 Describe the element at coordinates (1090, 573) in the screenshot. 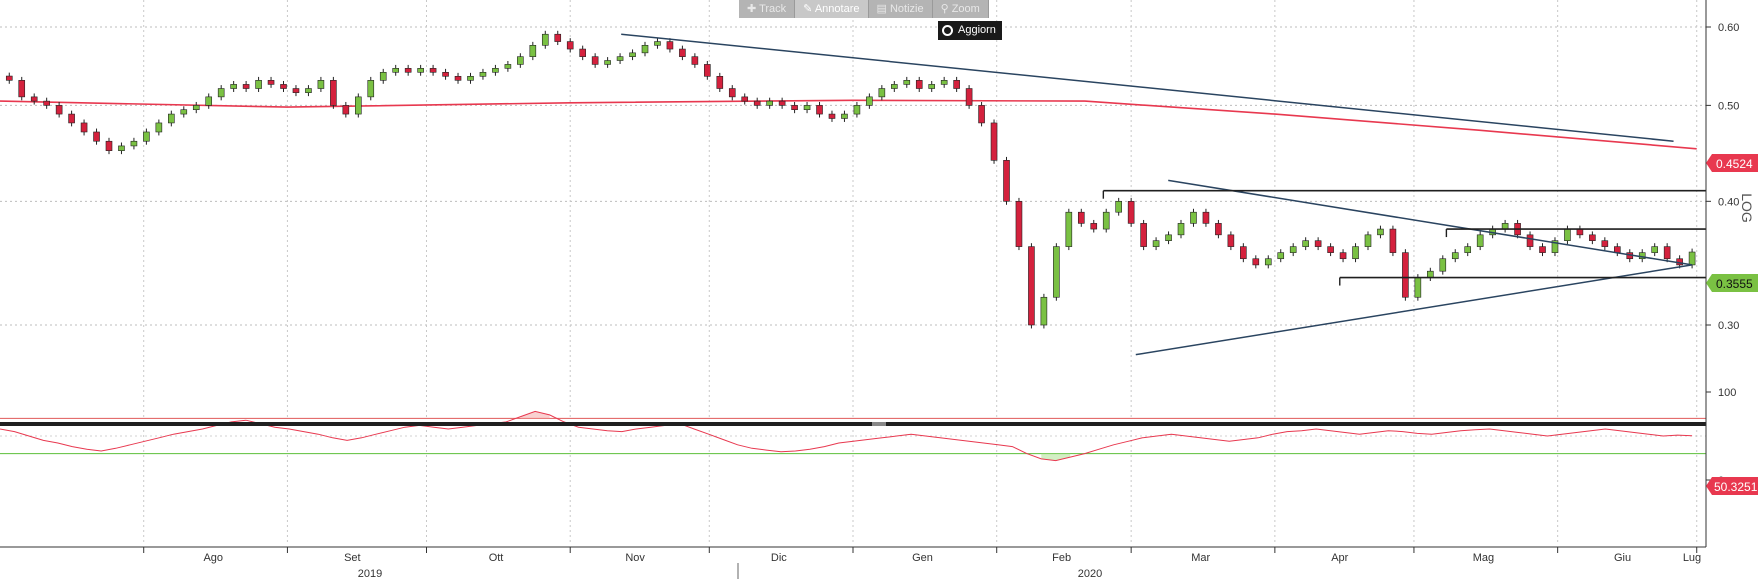

I see `year-label: 2020` at that location.